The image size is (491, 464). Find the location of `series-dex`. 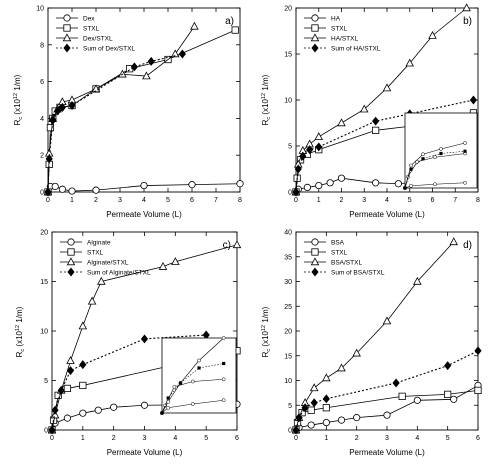

series-dex is located at coordinates (144, 188).